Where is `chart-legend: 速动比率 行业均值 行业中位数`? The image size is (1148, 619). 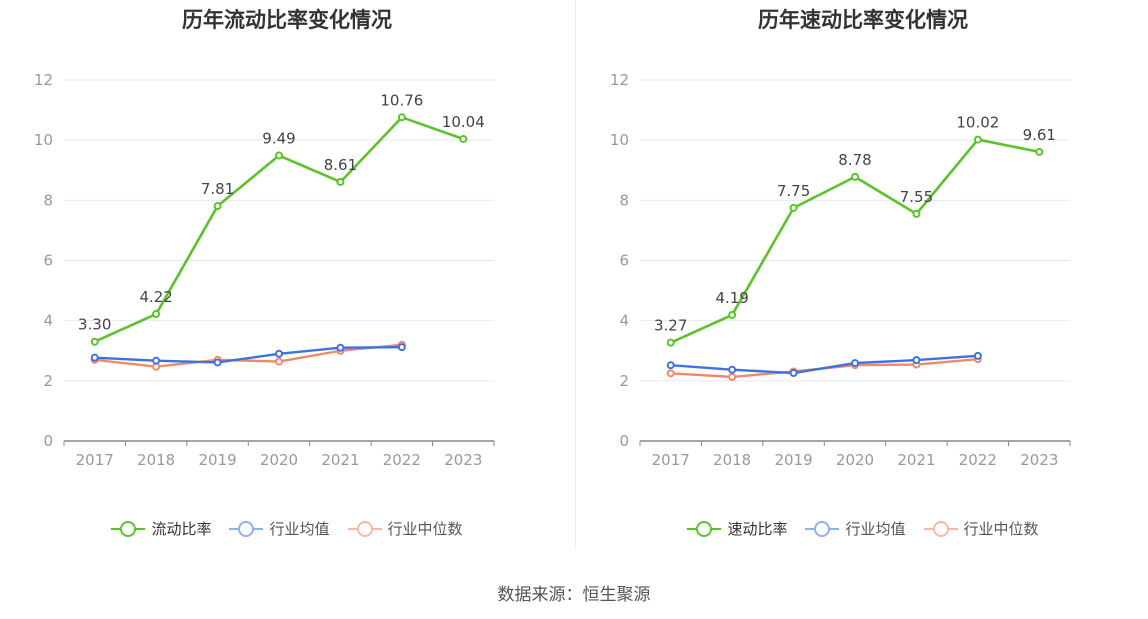
chart-legend: 速动比率 行业均值 行业中位数 is located at coordinates (862, 528).